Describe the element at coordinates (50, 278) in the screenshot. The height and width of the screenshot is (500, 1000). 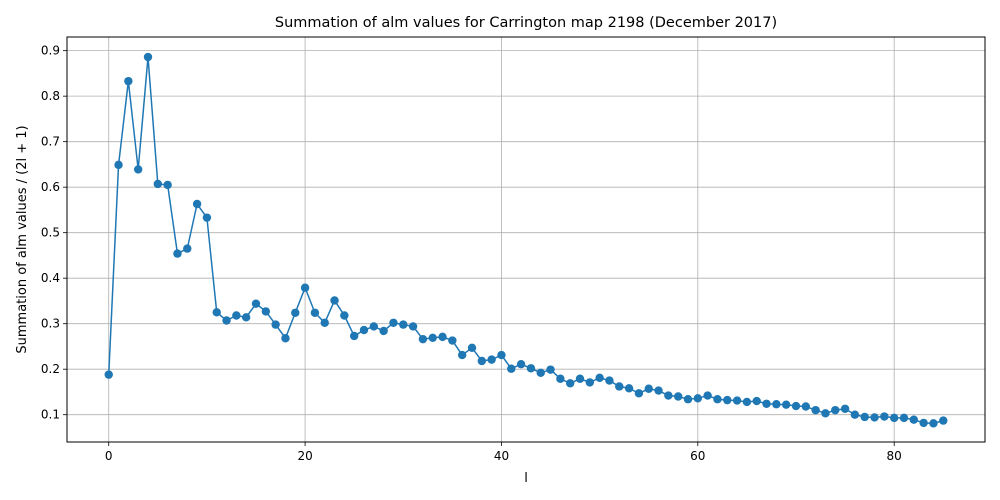
I see `y-tick-label: 0.4` at that location.